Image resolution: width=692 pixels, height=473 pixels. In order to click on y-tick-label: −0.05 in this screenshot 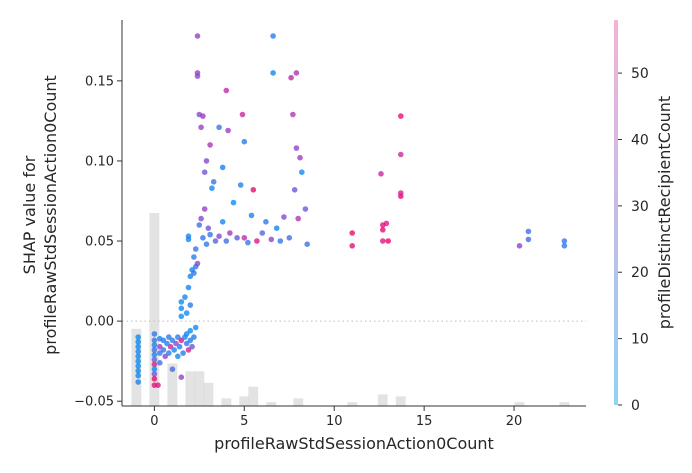, I will do `click(94, 402)`.